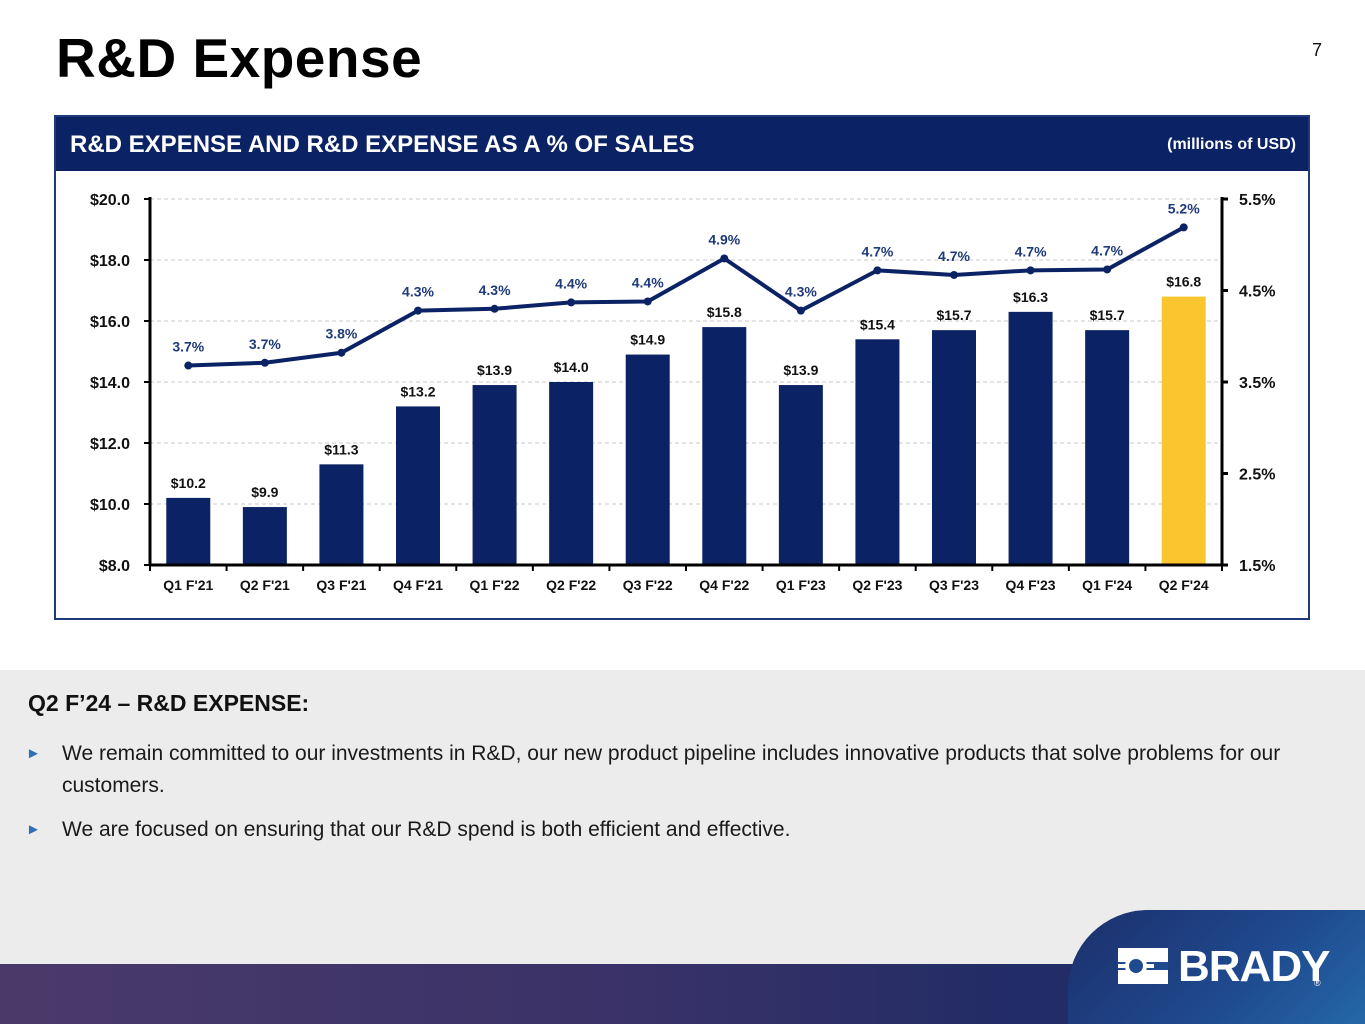 Image resolution: width=1365 pixels, height=1024 pixels. What do you see at coordinates (1257, 383) in the screenshot?
I see `y-right-tick-label: 3.5%` at bounding box center [1257, 383].